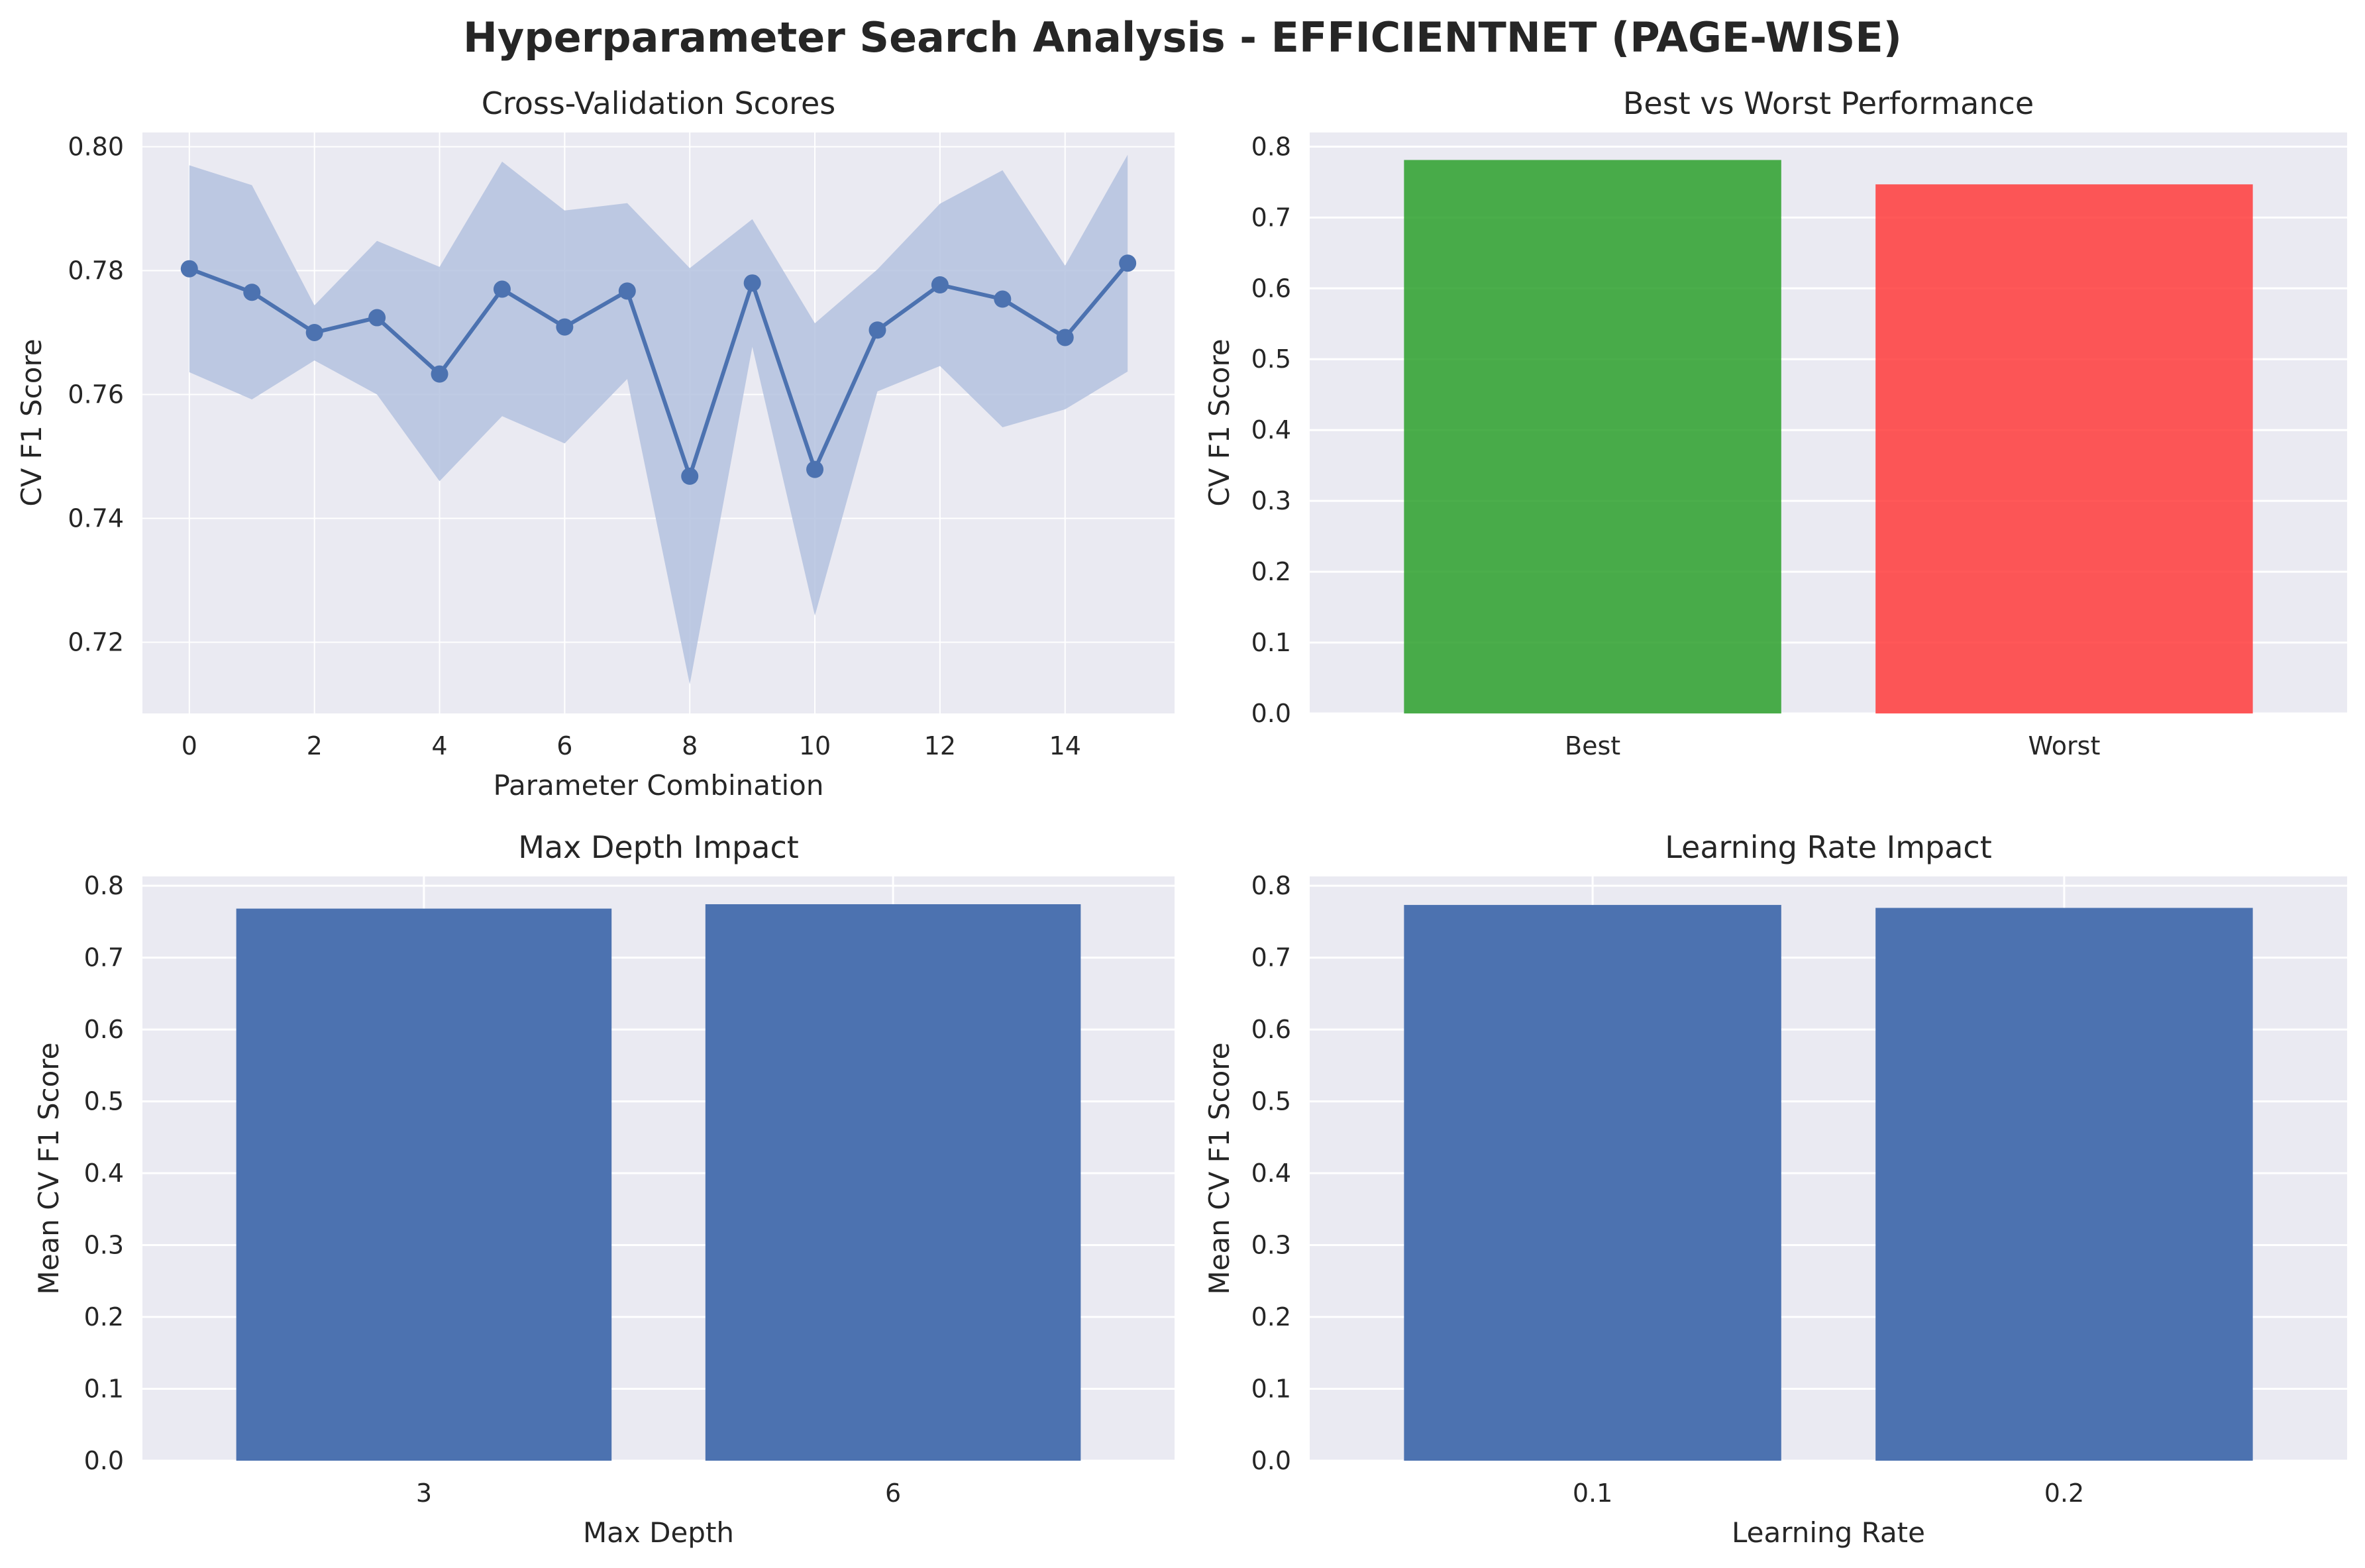  I want to click on x-ticks: Best Worst, so click(1832, 746).